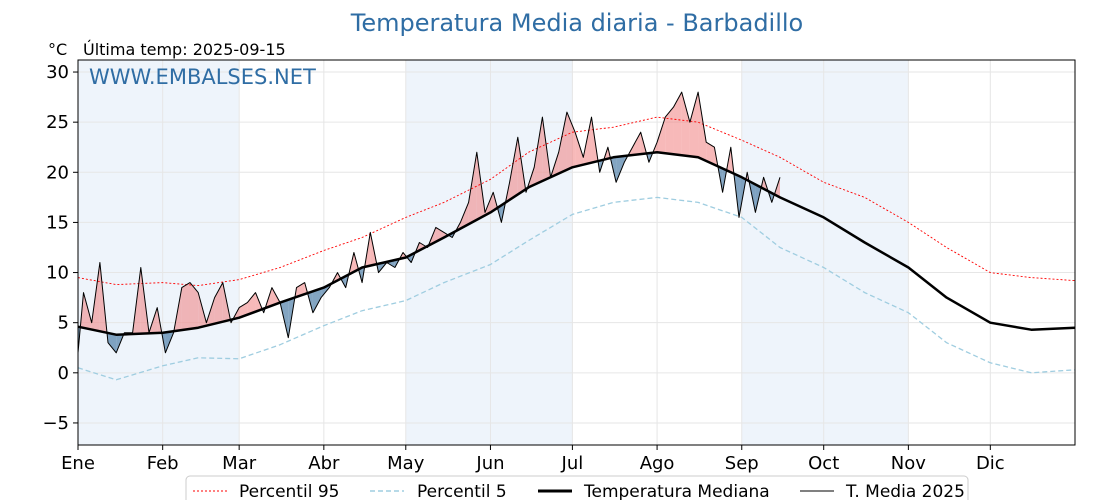  I want to click on y-tick-label: 5, so click(63, 323).